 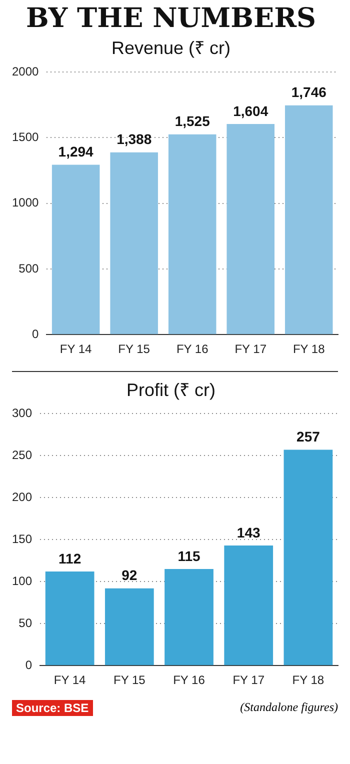 I want to click on data-label: 1,746, so click(x=309, y=92).